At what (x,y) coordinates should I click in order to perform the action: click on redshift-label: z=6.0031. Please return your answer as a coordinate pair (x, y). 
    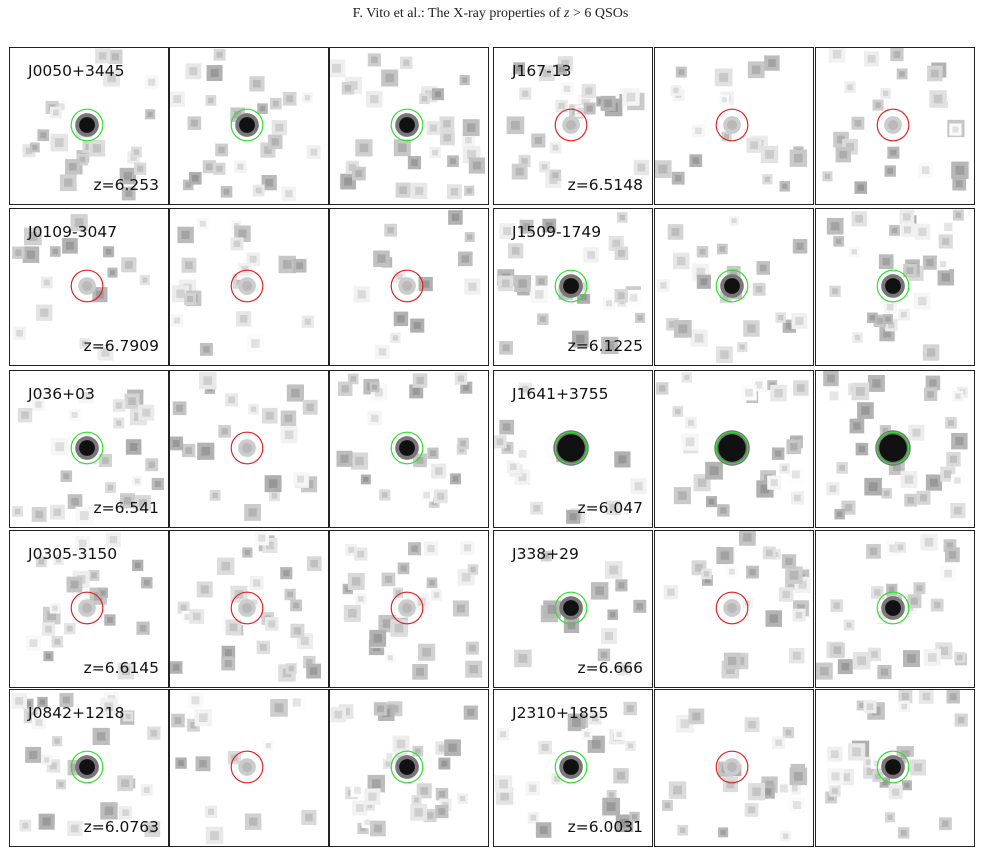
    Looking at the image, I should click on (605, 827).